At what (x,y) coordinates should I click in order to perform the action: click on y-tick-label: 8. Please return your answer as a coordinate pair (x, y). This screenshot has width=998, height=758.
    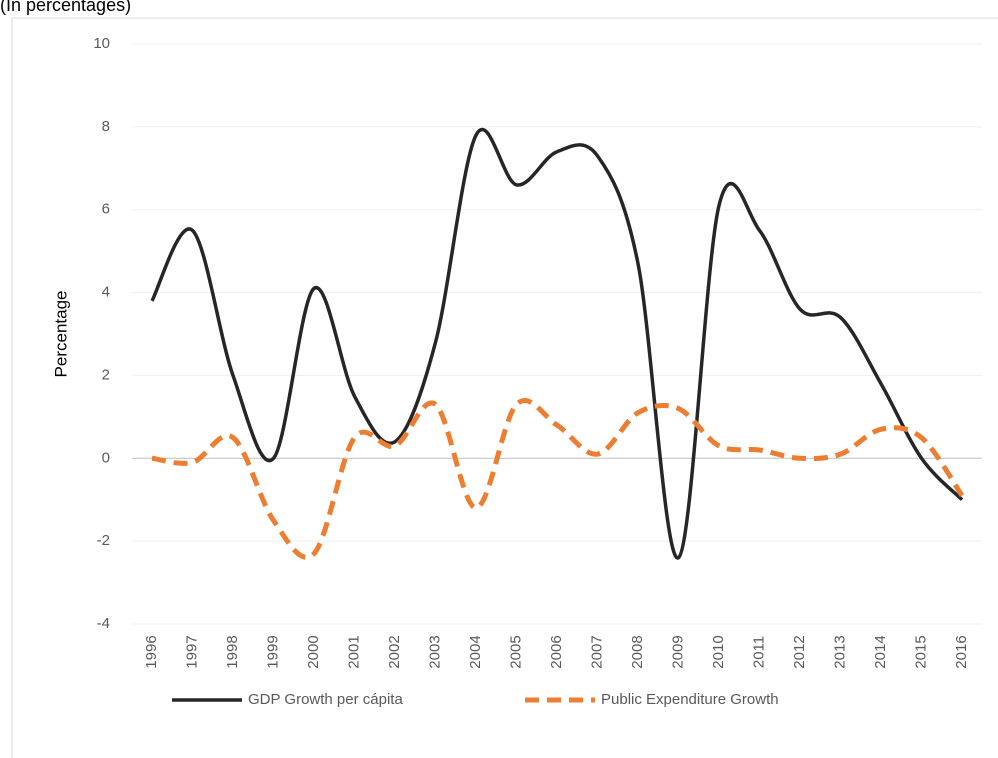
    Looking at the image, I should click on (106, 126).